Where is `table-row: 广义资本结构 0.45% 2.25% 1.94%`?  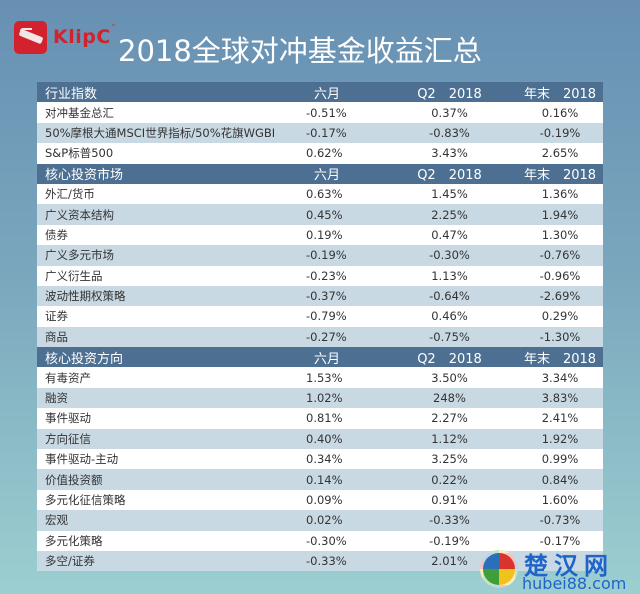
table-row: 广义资本结构 0.45% 2.25% 1.94% is located at coordinates (320, 214).